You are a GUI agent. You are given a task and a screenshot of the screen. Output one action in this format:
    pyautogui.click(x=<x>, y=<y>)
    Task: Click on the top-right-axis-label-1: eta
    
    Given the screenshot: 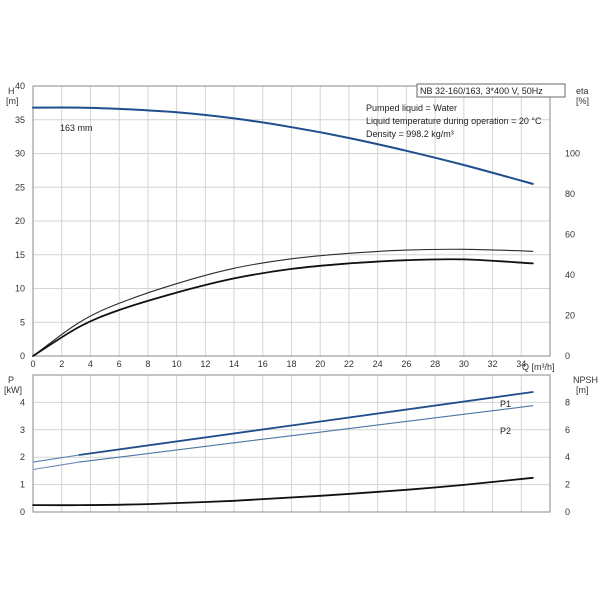 What is the action you would take?
    pyautogui.click(x=582, y=91)
    